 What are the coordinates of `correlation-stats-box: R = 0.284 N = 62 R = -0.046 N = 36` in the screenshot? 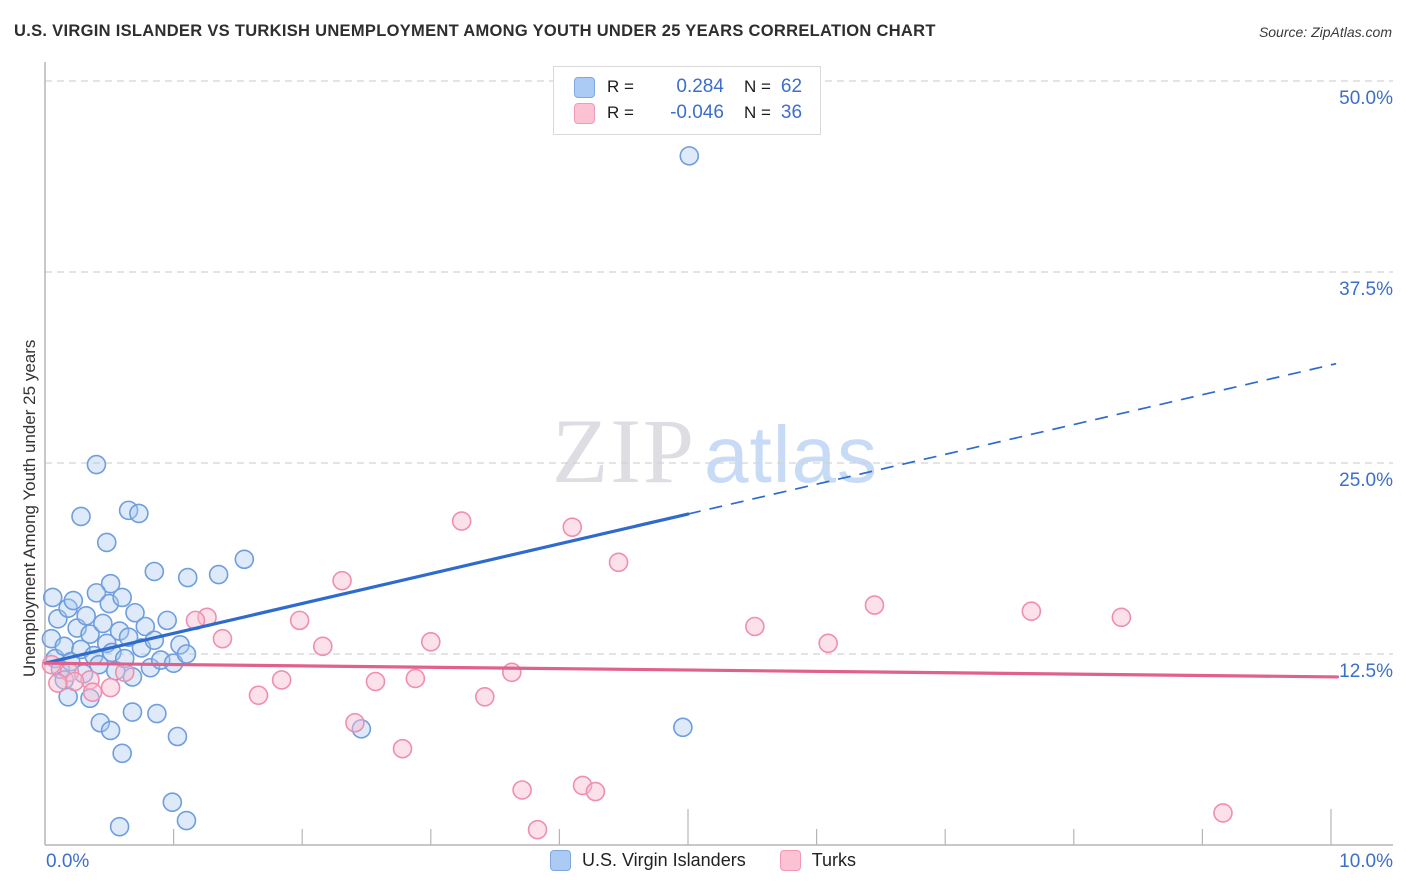 It's located at (687, 100).